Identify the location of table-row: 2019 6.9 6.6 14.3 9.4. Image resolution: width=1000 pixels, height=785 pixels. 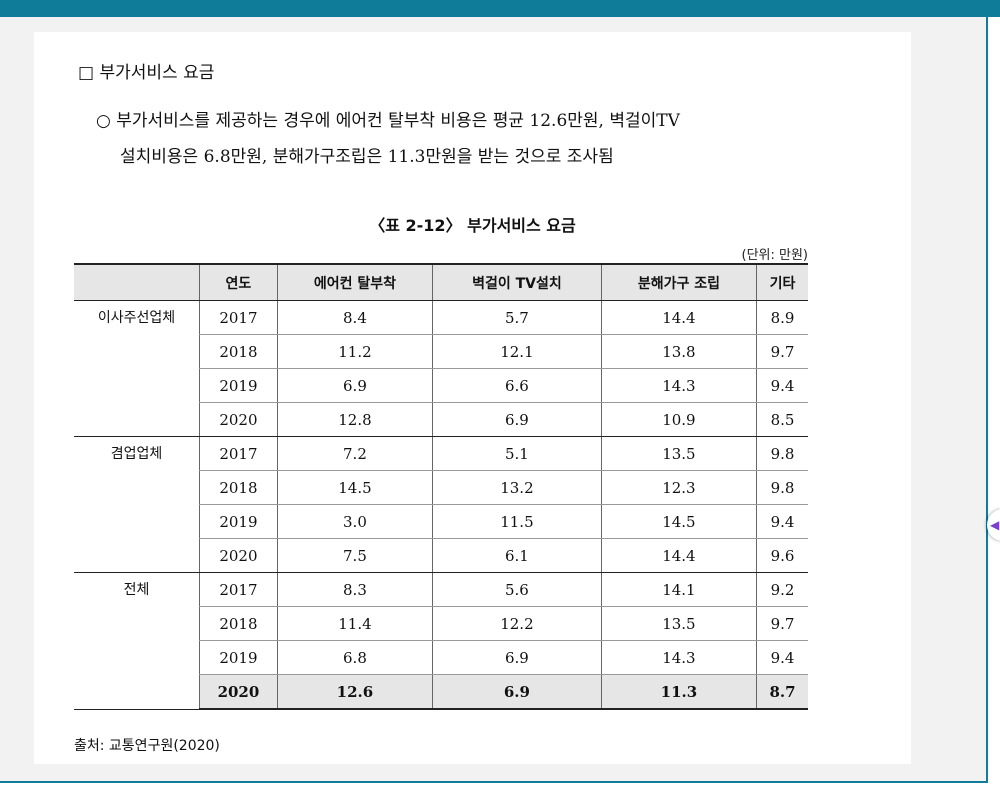
(441, 385).